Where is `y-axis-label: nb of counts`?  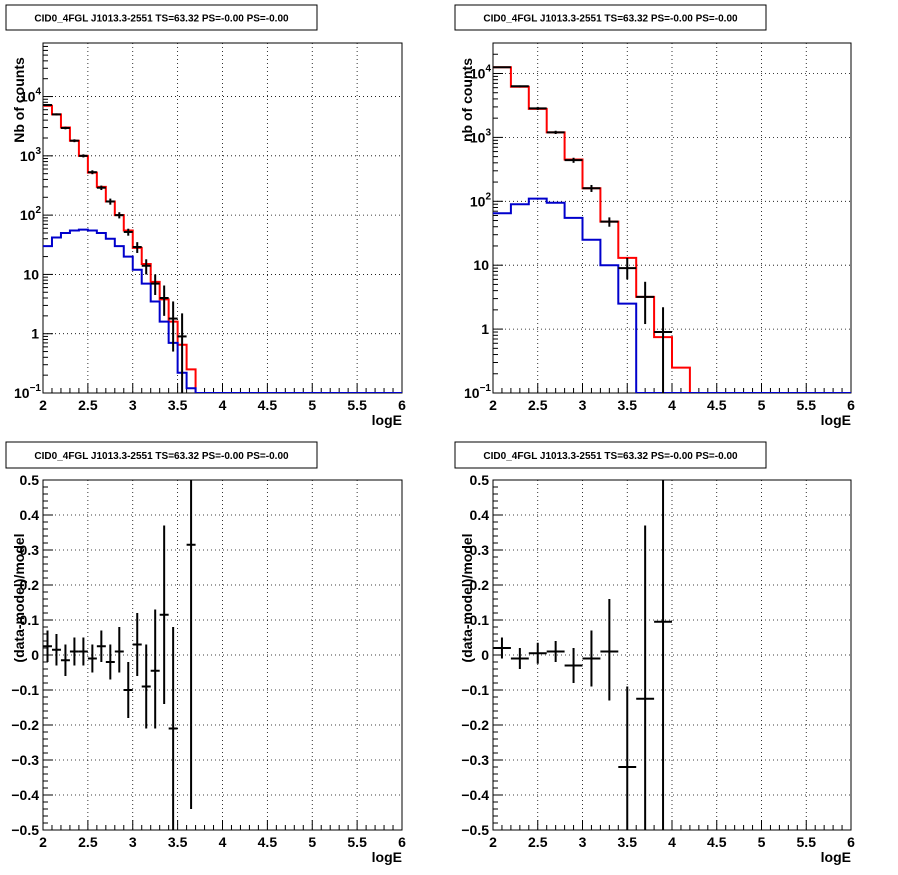 y-axis-label: nb of counts is located at coordinates (467, 100).